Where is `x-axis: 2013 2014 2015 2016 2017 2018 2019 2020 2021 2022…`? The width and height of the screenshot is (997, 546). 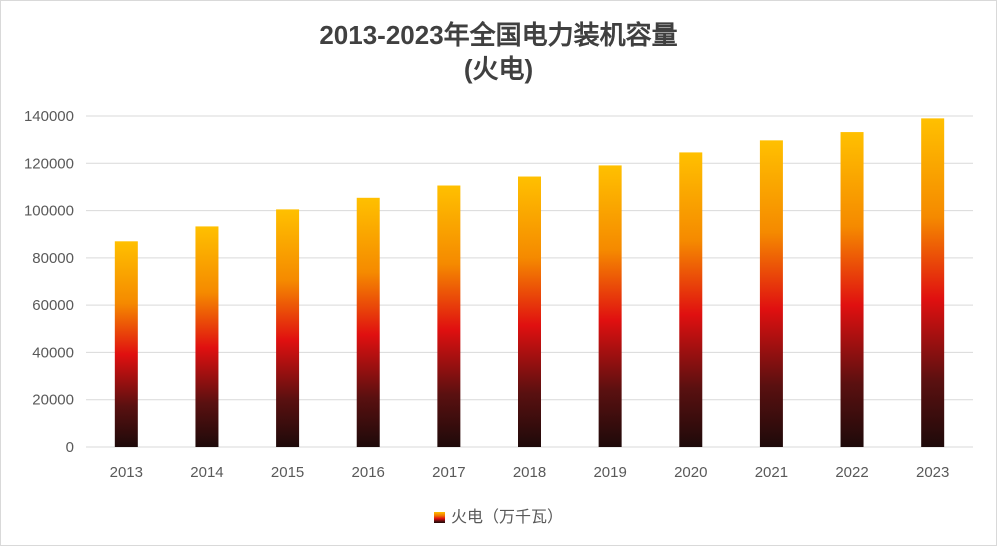 x-axis: 2013 2014 2015 2016 2017 2018 2019 2020 2021 2022… is located at coordinates (530, 472).